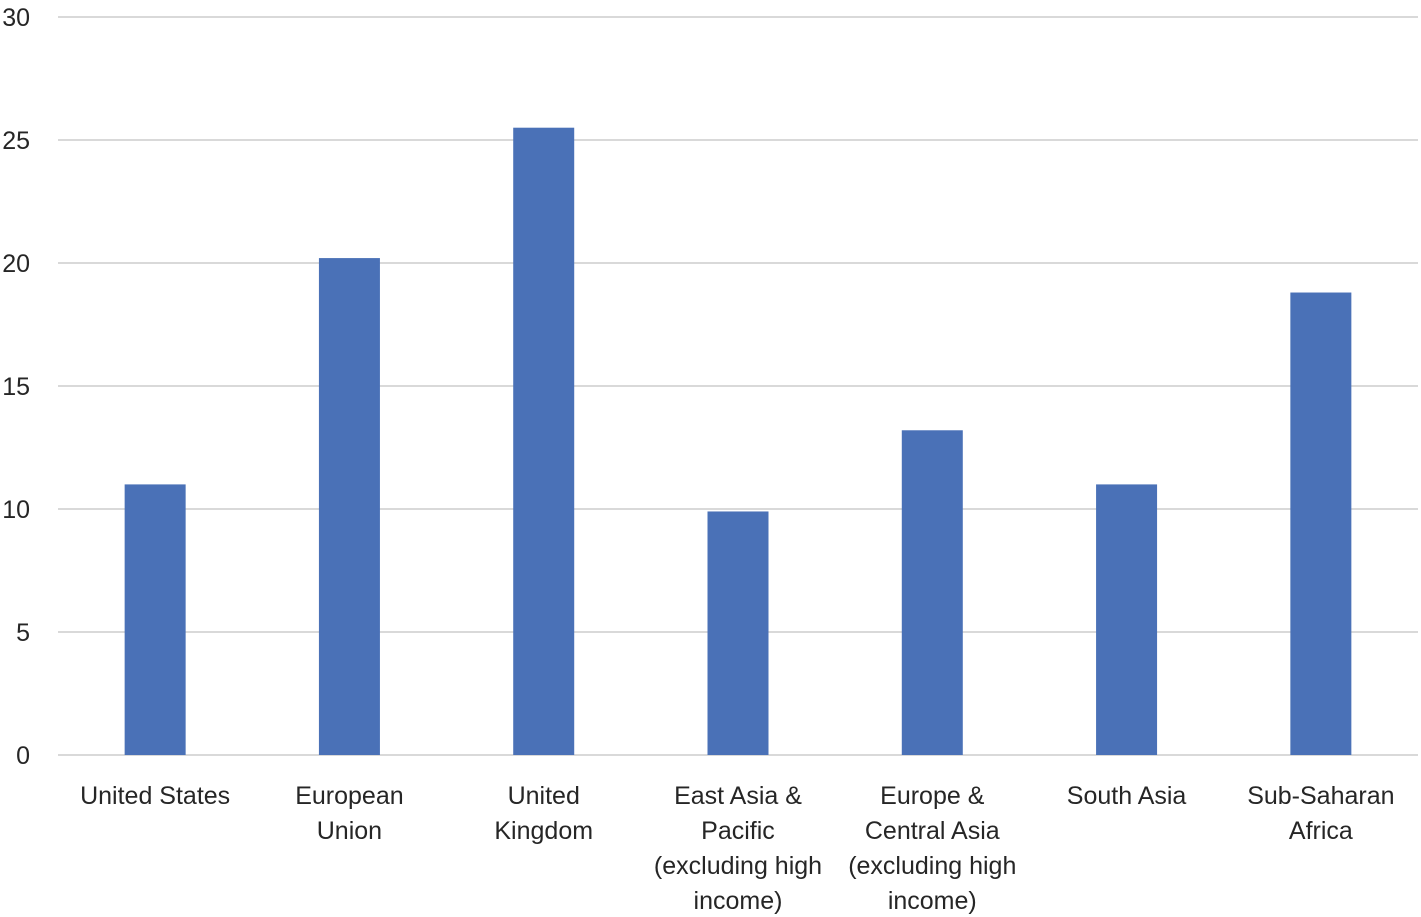 This screenshot has width=1421, height=917. Describe the element at coordinates (932, 831) in the screenshot. I see `x-category-label-line: Central Asia` at that location.